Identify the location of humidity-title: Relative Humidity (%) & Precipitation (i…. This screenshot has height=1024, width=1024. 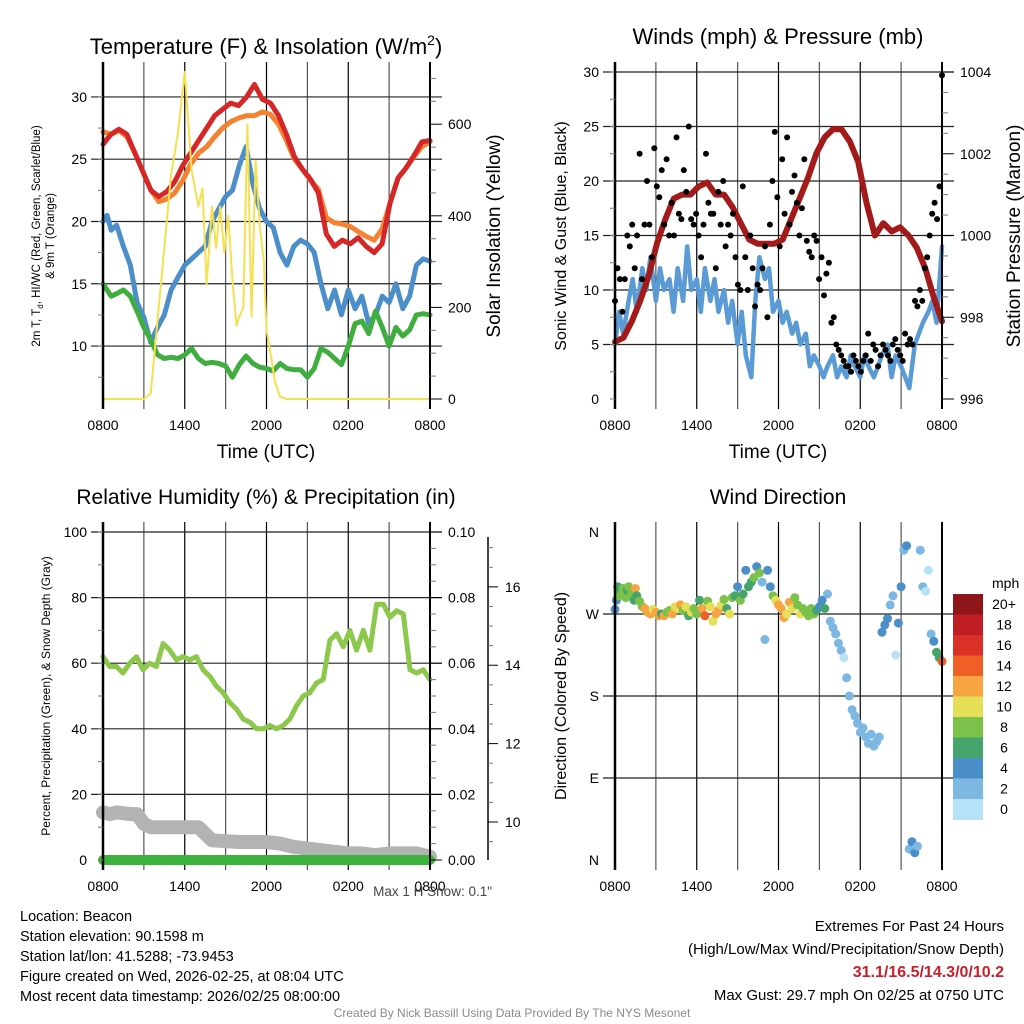
(265, 497).